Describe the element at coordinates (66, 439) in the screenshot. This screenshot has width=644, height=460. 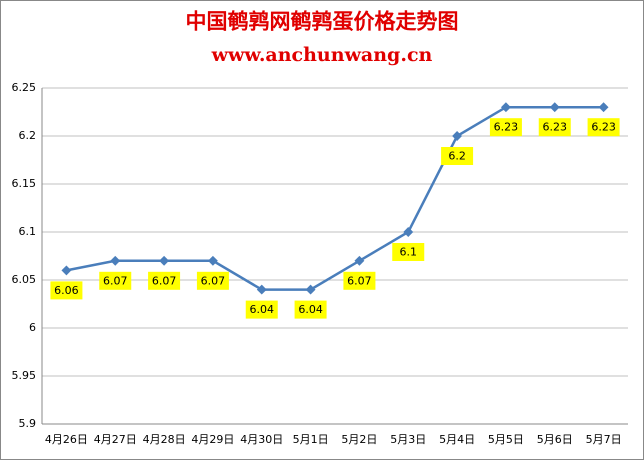
I see `x-tick-label: 4月26日` at that location.